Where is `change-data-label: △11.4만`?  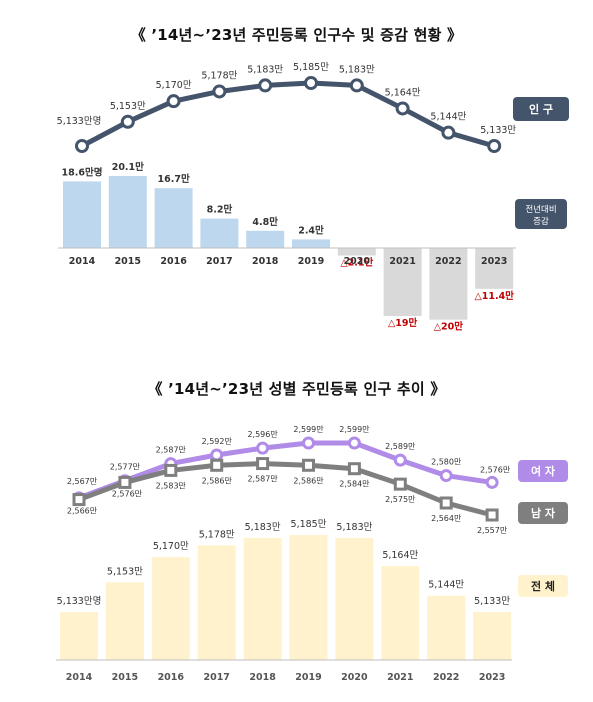
change-data-label: △11.4만 is located at coordinates (494, 296).